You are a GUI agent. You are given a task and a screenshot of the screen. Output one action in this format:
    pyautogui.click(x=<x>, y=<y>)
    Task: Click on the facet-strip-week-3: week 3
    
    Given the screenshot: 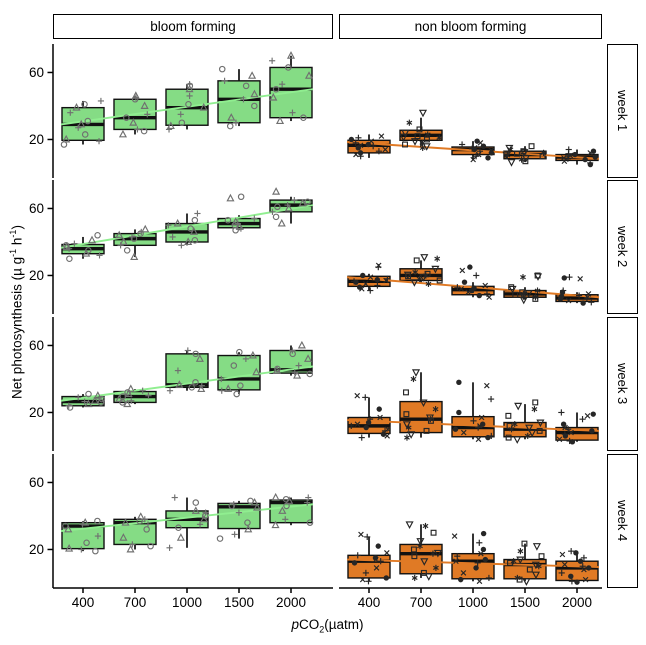 What is the action you would take?
    pyautogui.click(x=622, y=384)
    